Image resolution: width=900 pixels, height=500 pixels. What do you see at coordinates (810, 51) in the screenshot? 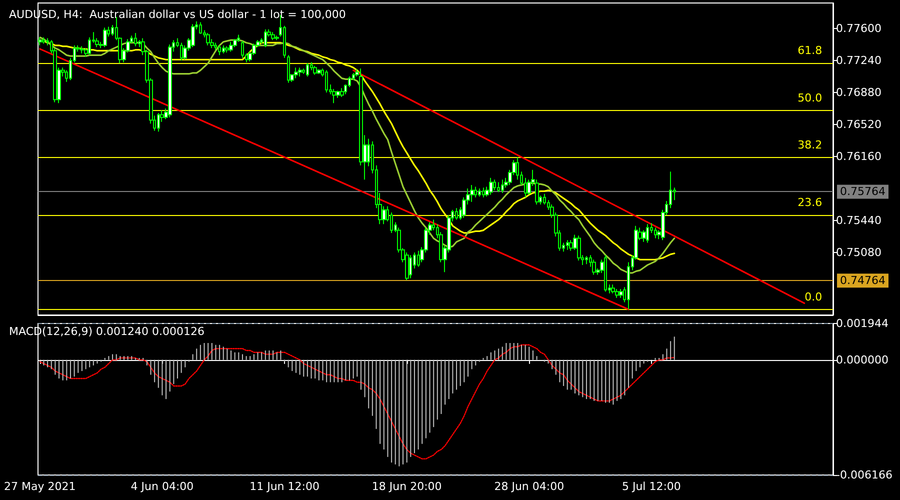
I see `annotation: 61.8` at bounding box center [810, 51].